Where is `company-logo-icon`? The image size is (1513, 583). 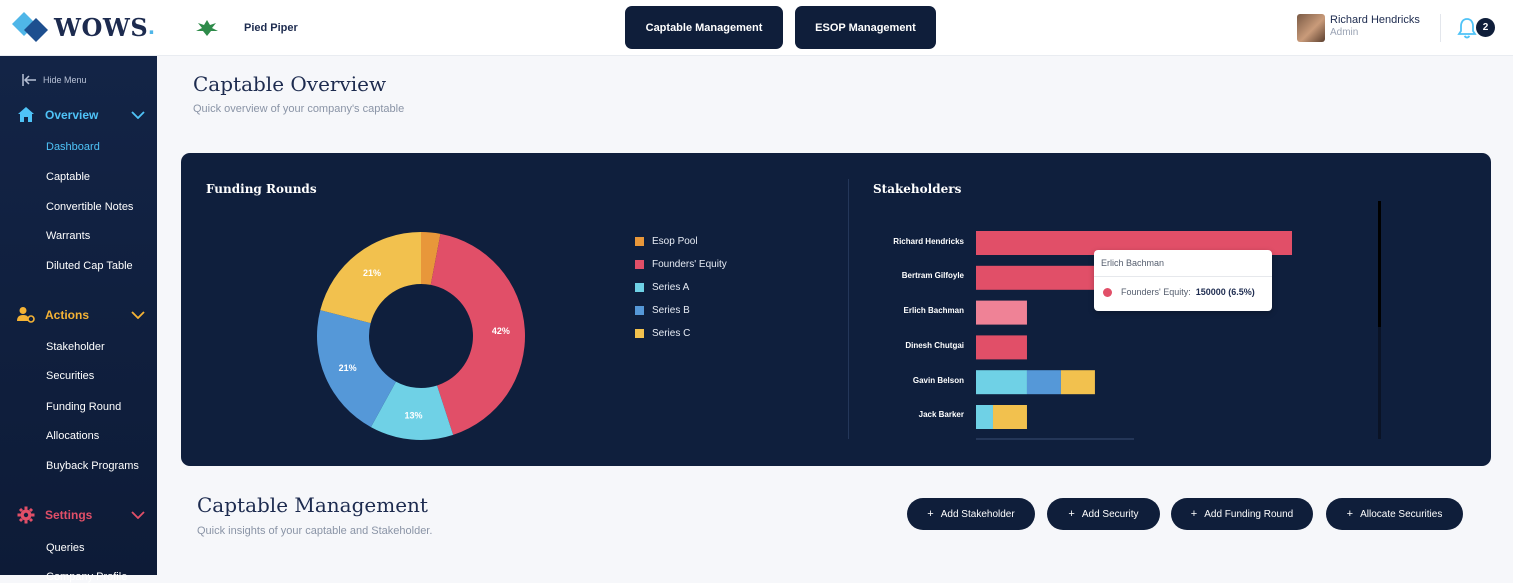 company-logo-icon is located at coordinates (207, 28).